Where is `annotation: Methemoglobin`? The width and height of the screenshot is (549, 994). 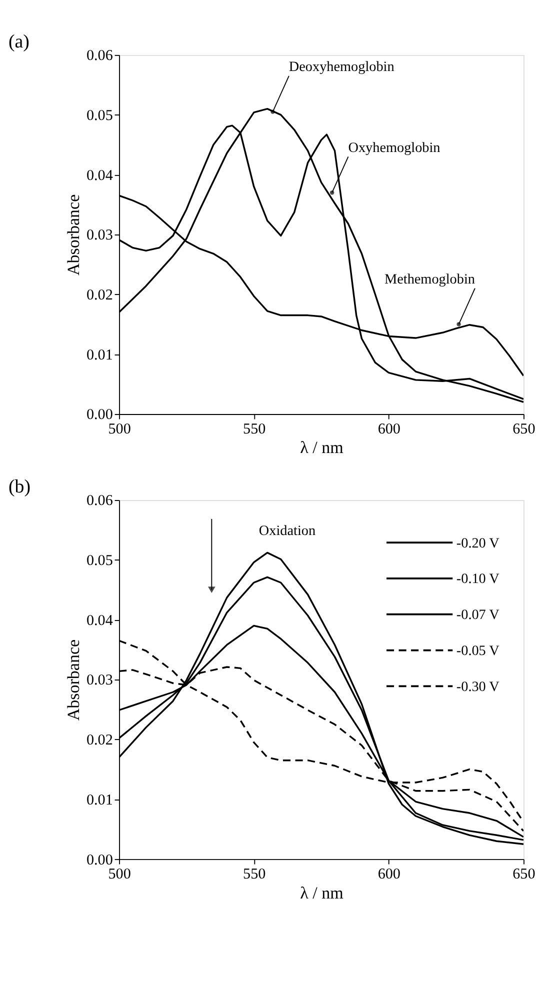
annotation: Methemoglobin is located at coordinates (429, 280).